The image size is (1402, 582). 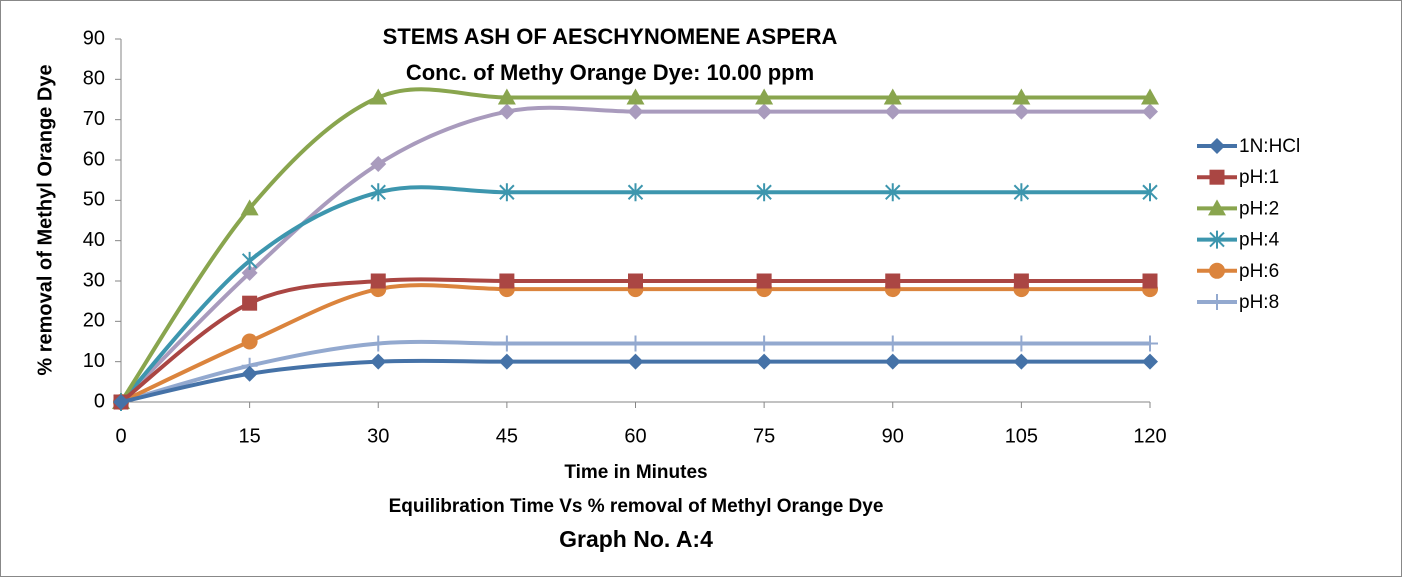 I want to click on legend-item: 1N:HCl, so click(x=1248, y=146).